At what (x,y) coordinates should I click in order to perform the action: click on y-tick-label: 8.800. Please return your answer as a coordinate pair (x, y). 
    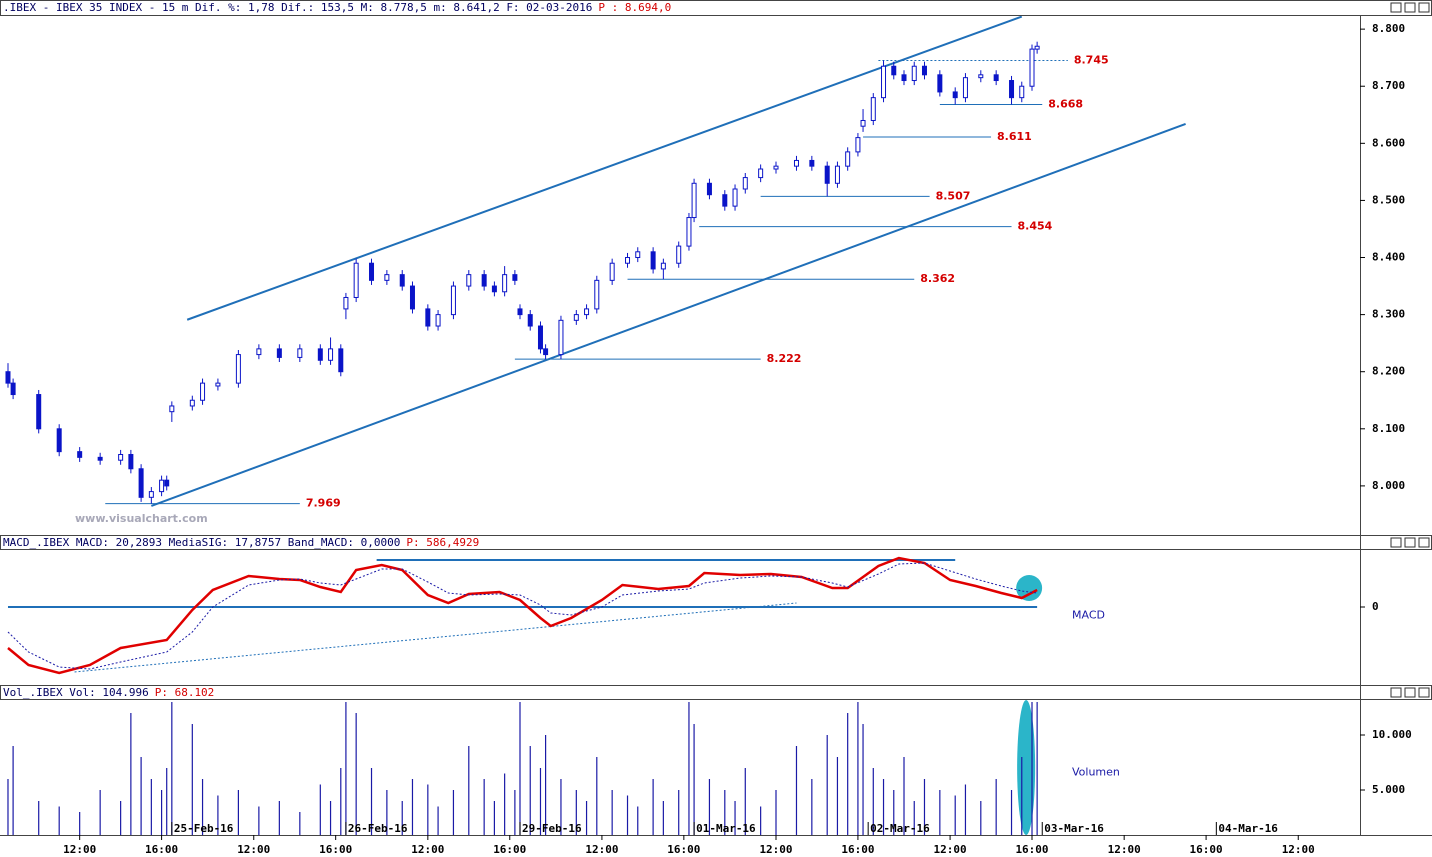
    Looking at the image, I should click on (1388, 28).